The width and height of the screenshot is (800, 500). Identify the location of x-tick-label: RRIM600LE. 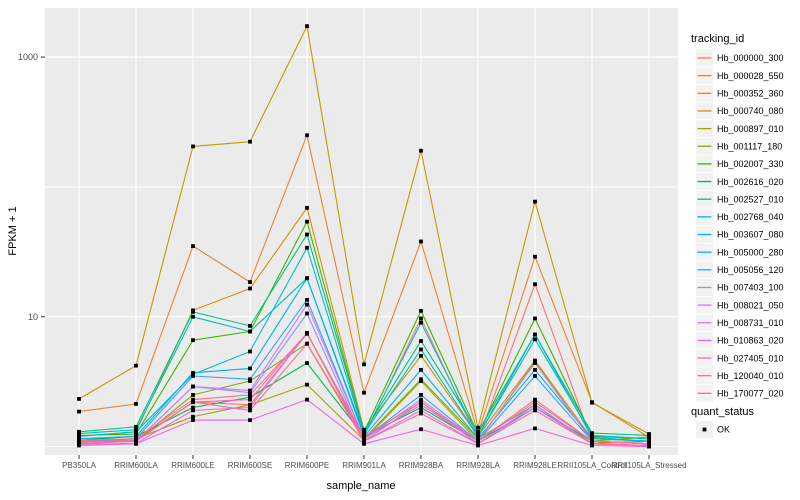
(193, 465).